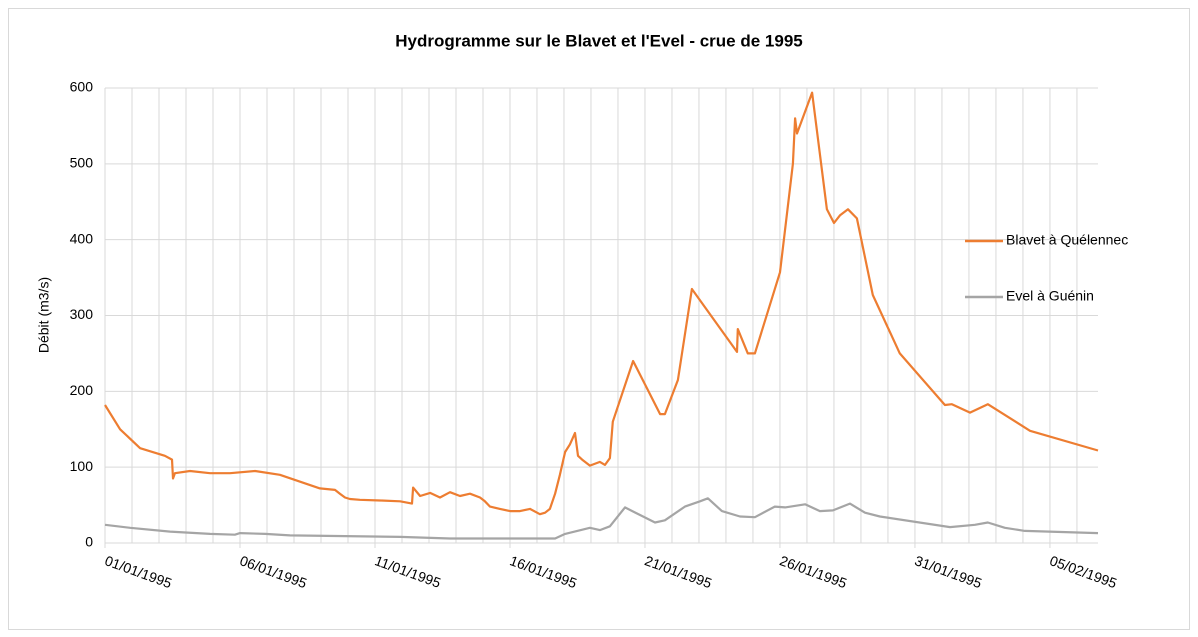 The image size is (1198, 637). Describe the element at coordinates (44, 315) in the screenshot. I see `y-axis-label: Débit (m3/s)` at that location.